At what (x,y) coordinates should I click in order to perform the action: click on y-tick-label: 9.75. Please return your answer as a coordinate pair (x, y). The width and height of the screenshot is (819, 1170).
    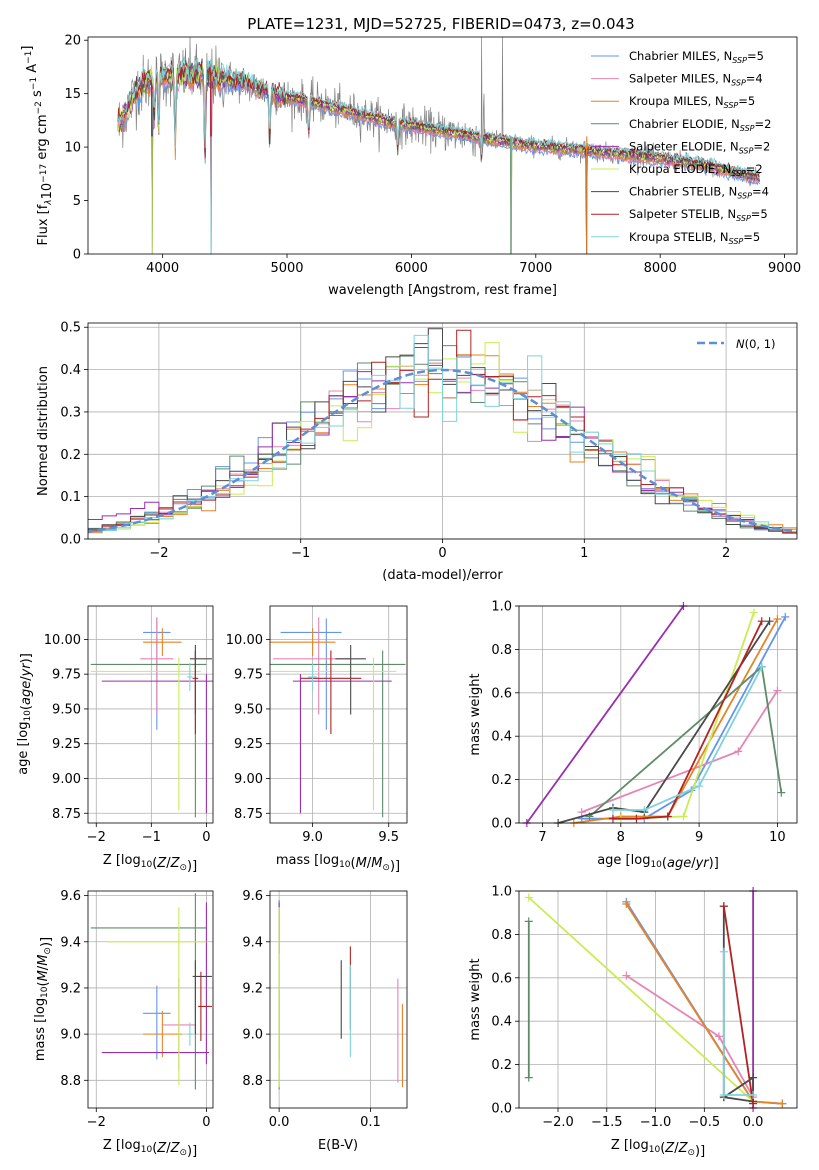
    Looking at the image, I should click on (66, 675).